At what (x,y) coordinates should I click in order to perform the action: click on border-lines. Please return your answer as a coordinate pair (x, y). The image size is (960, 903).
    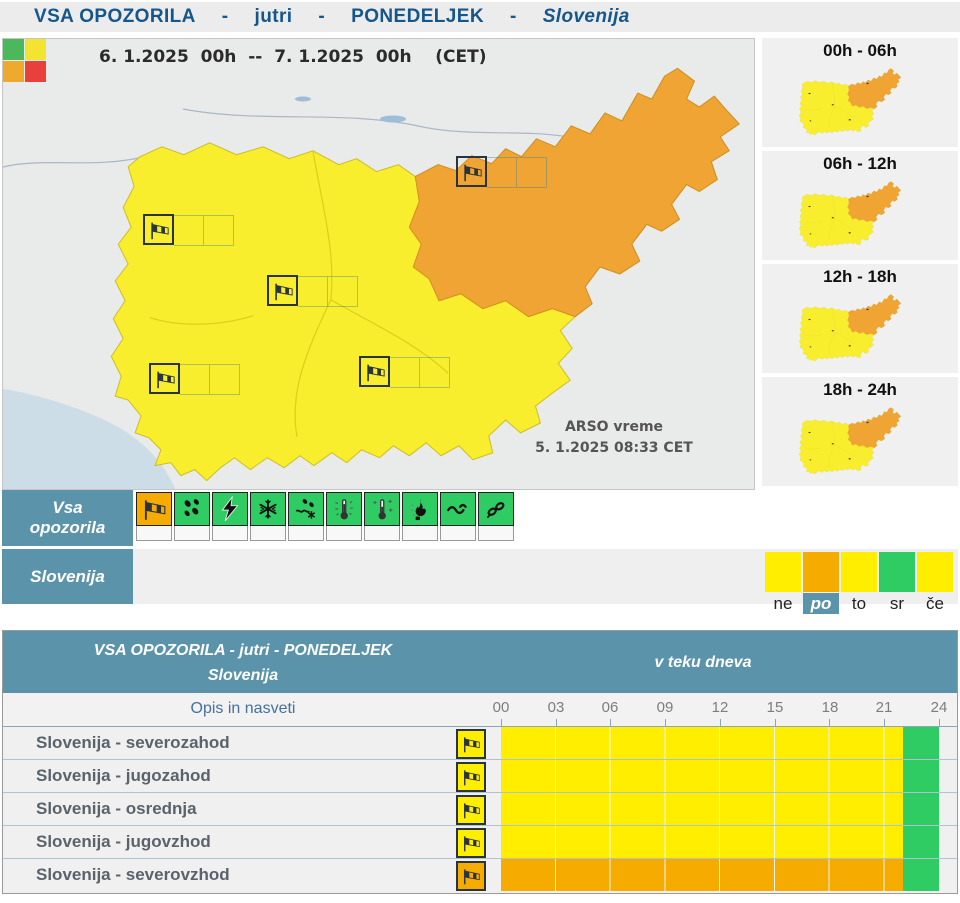
    Looking at the image, I should click on (286, 138).